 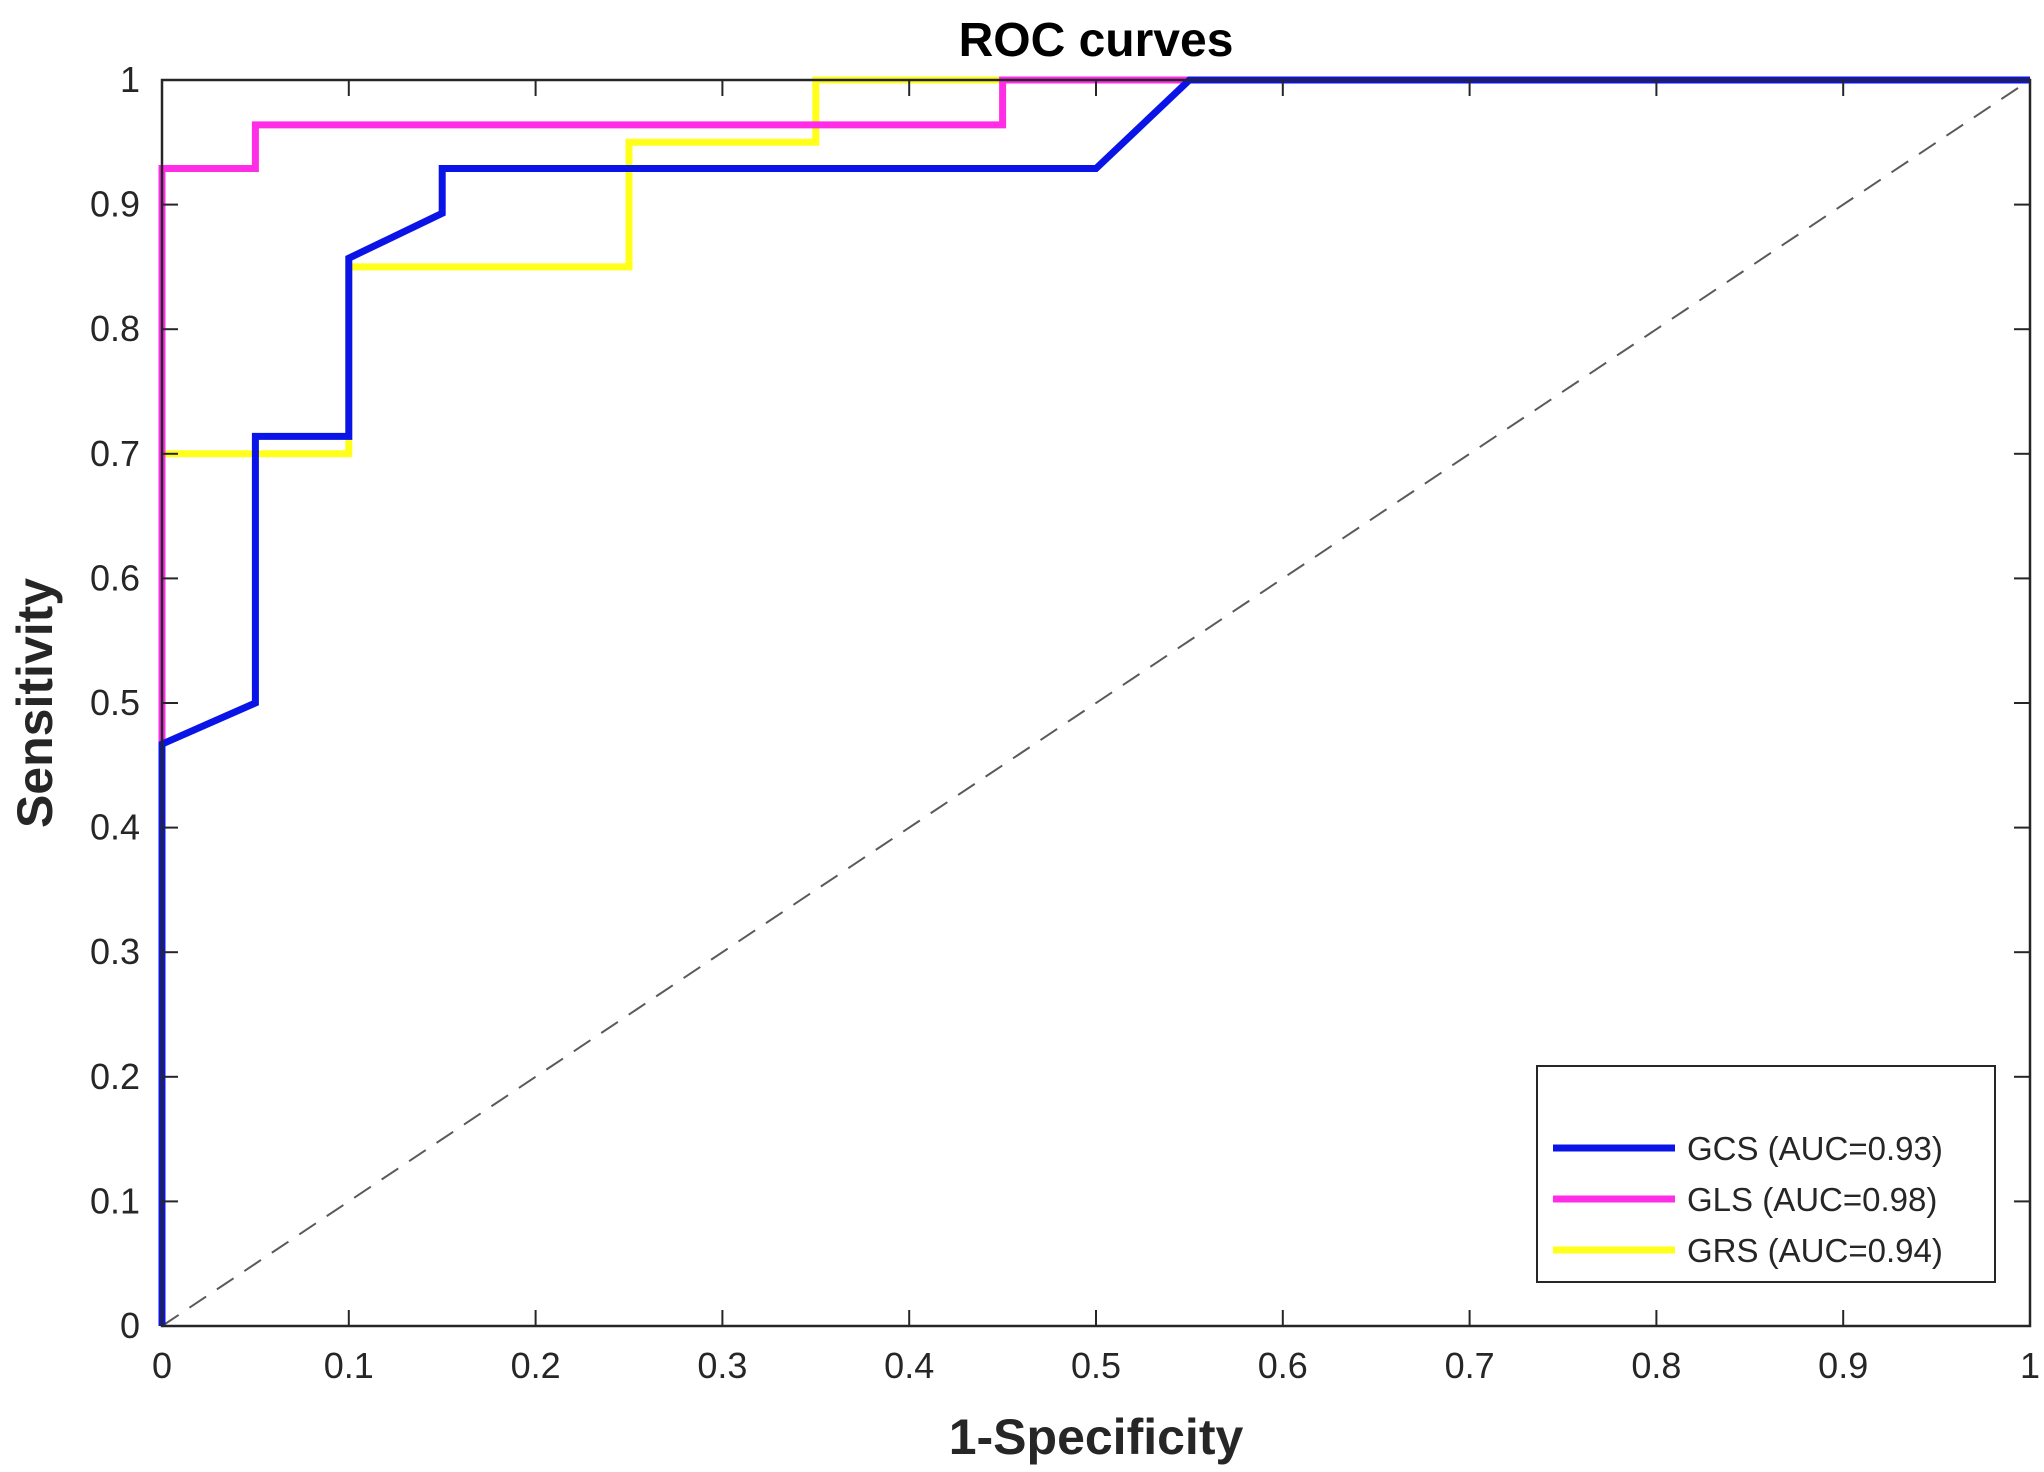 What do you see at coordinates (115, 453) in the screenshot?
I see `y-tick-label: 0.7` at bounding box center [115, 453].